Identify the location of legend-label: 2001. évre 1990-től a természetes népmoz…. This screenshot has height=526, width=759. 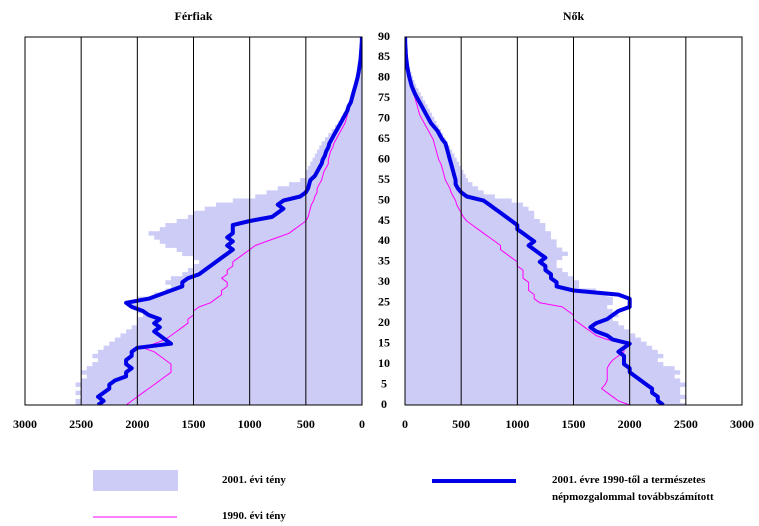
(633, 488).